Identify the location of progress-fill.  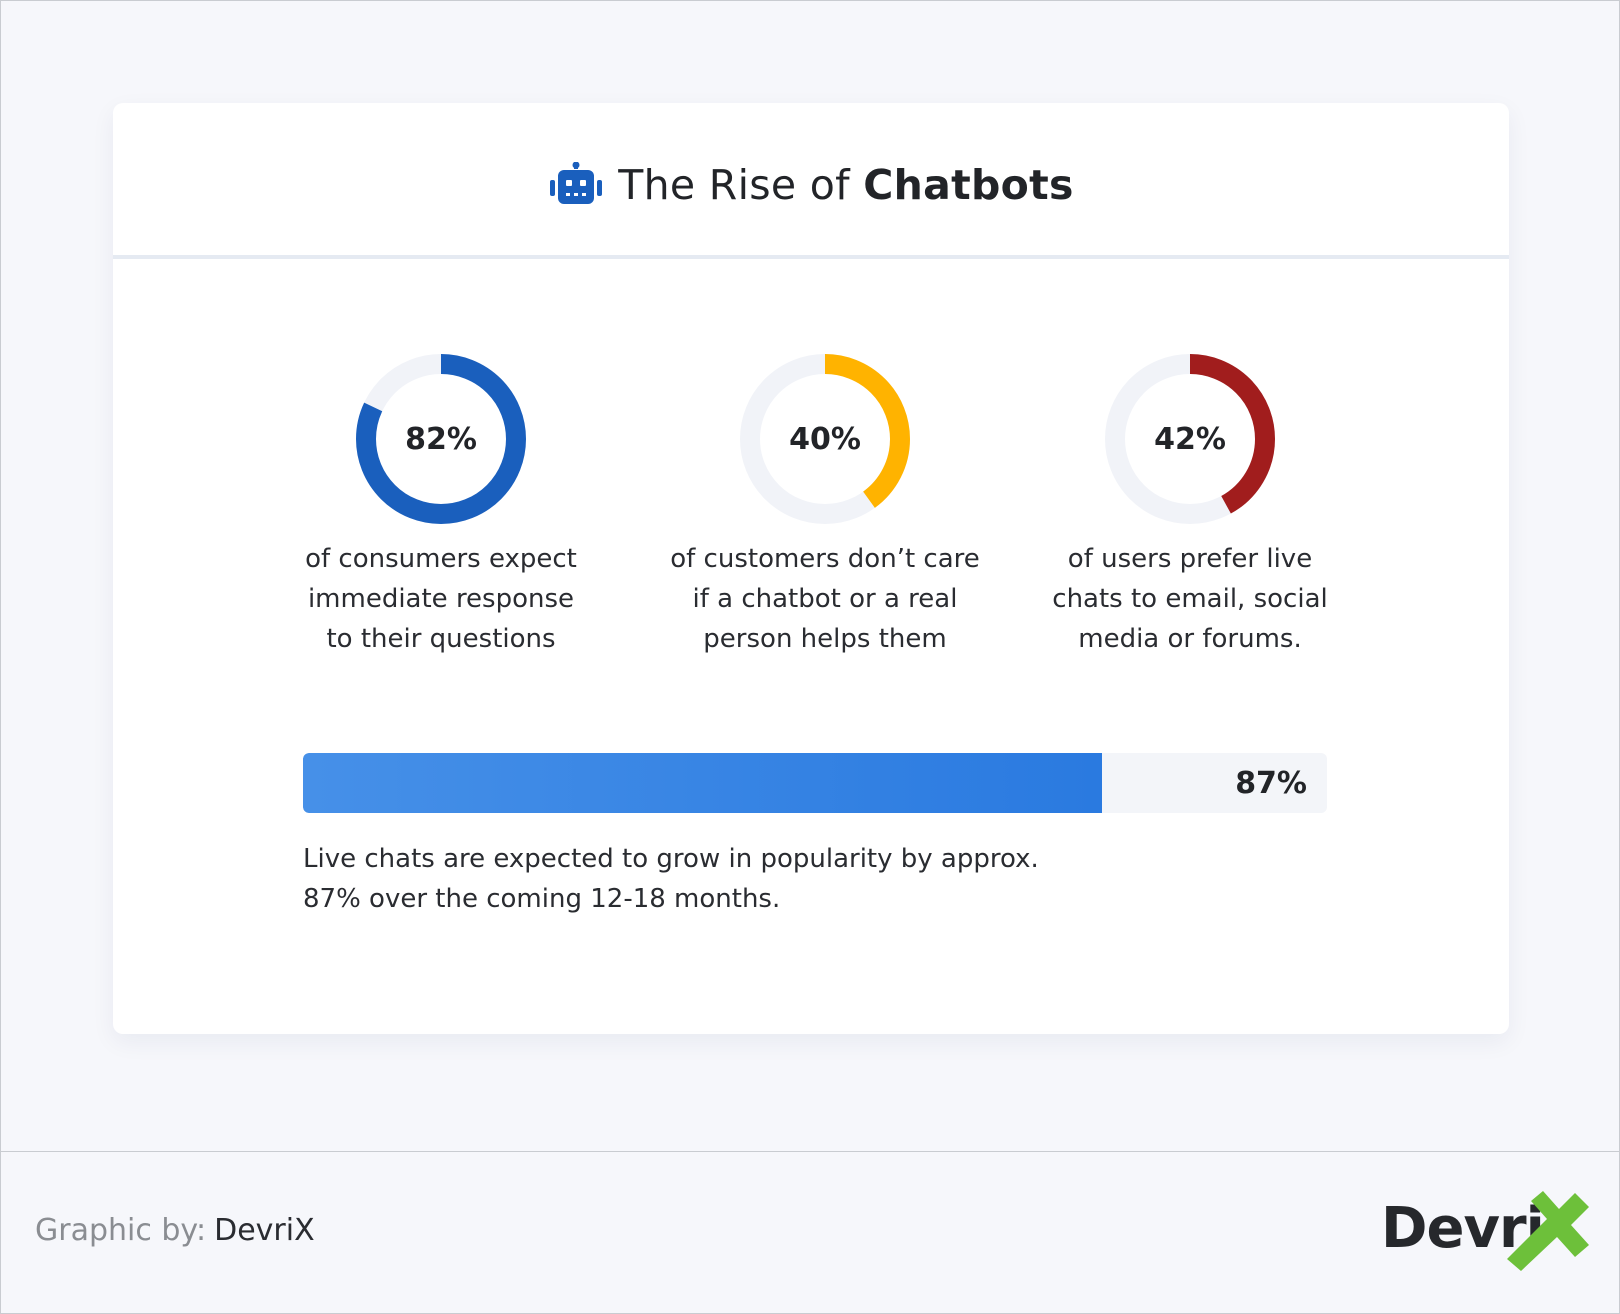
(702, 783).